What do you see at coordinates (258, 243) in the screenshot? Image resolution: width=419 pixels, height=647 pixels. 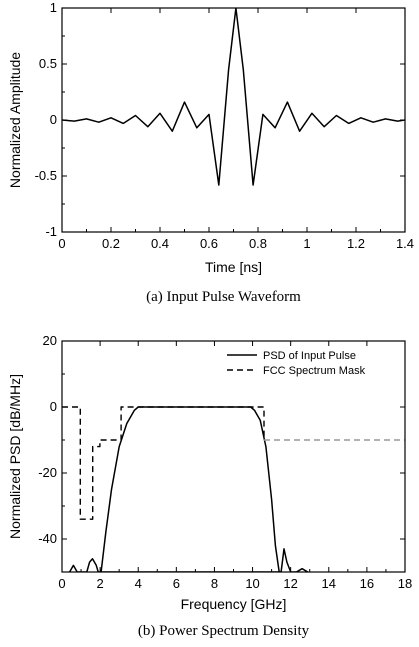 I see `chart-a-x-tick-label: 0.8` at bounding box center [258, 243].